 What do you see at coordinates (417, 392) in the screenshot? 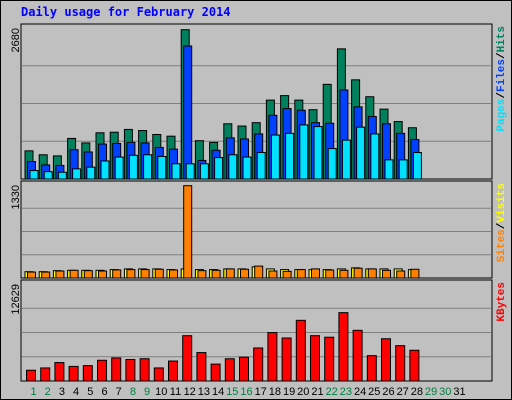
I see `x-tick-label: 28` at bounding box center [417, 392].